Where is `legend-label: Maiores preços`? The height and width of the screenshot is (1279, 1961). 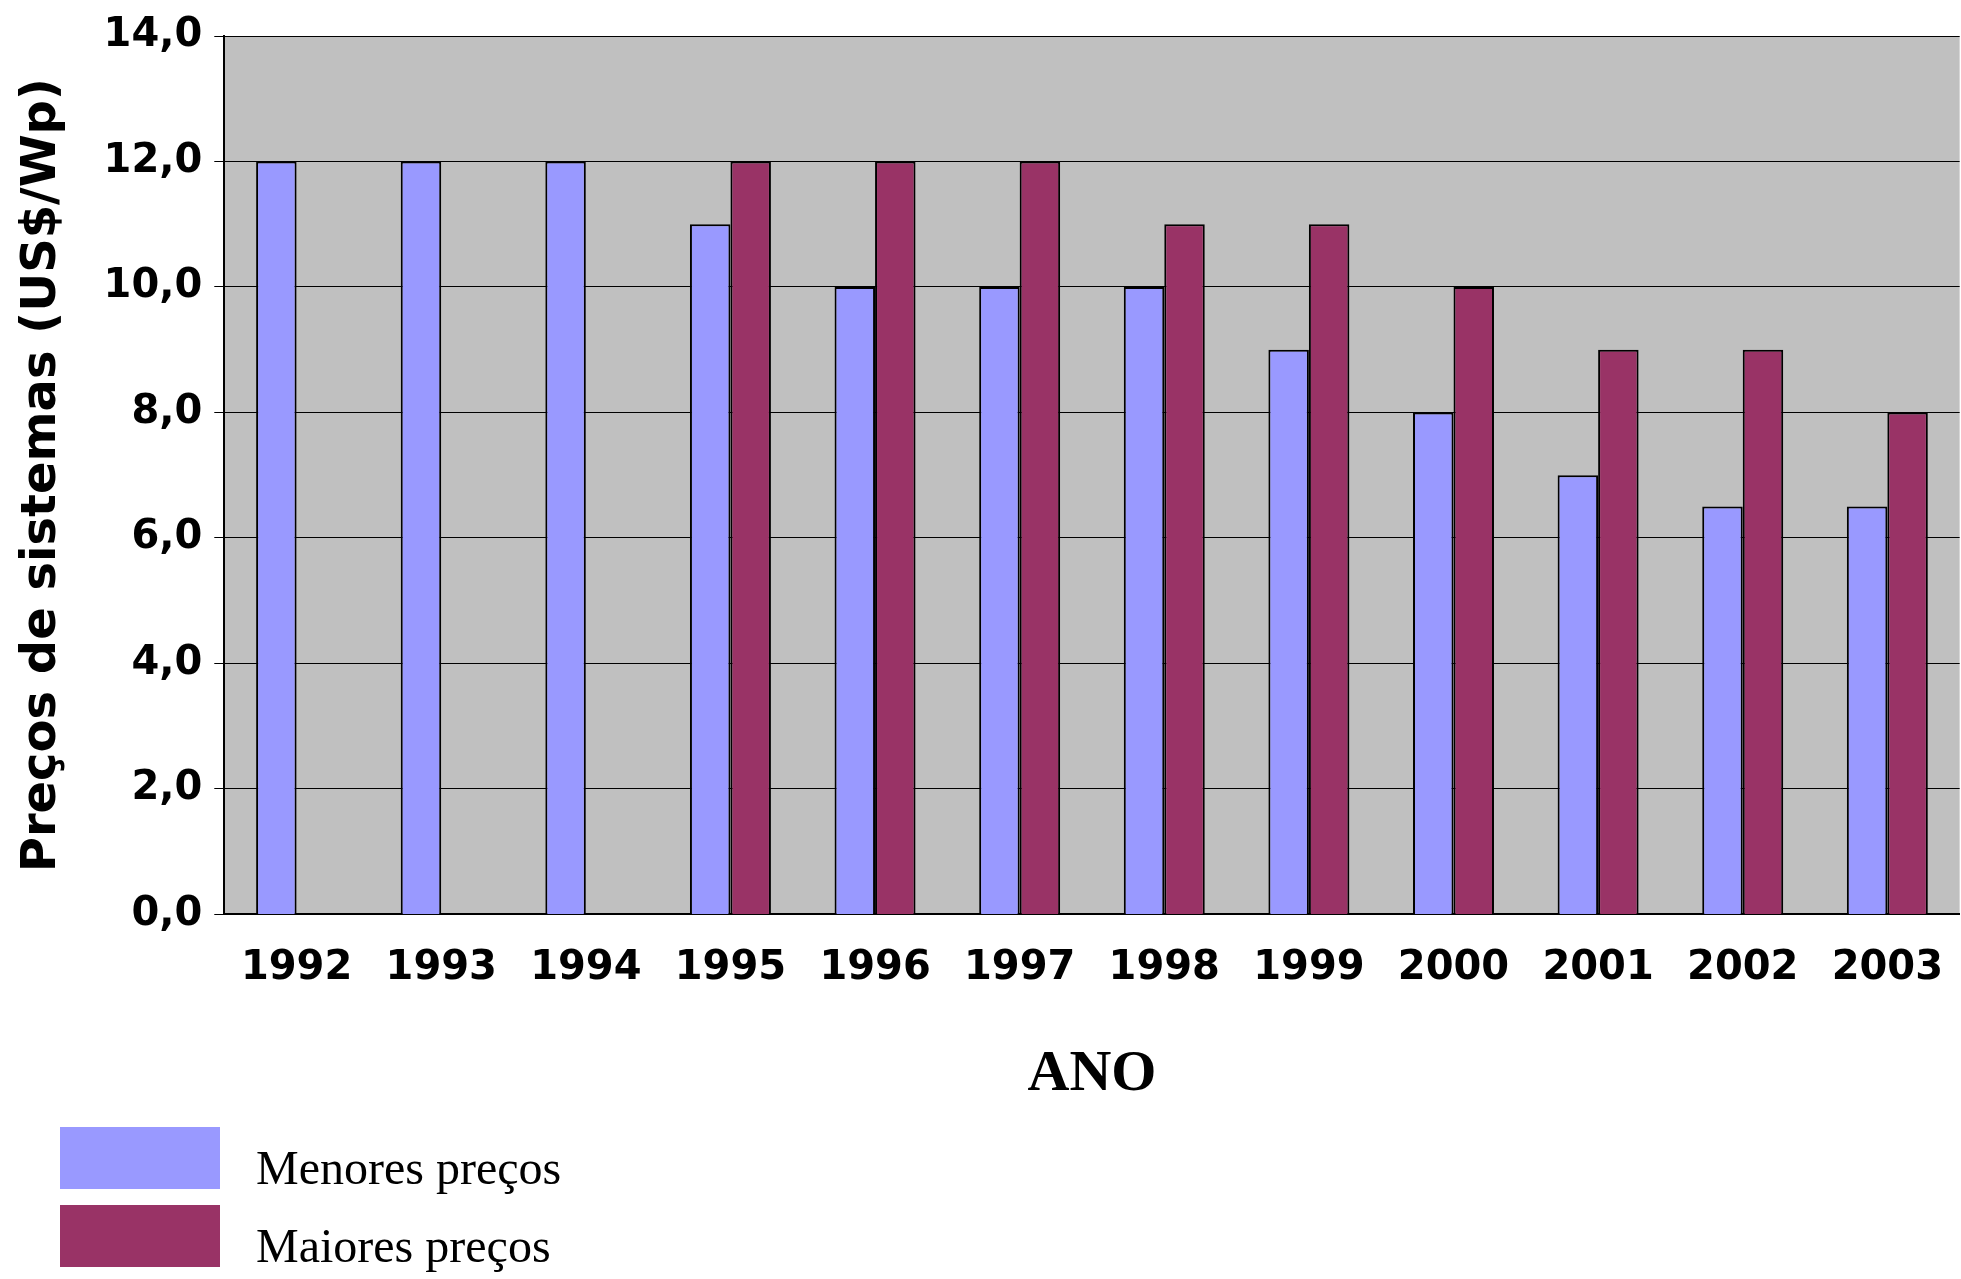 legend-label: Maiores preços is located at coordinates (403, 1246).